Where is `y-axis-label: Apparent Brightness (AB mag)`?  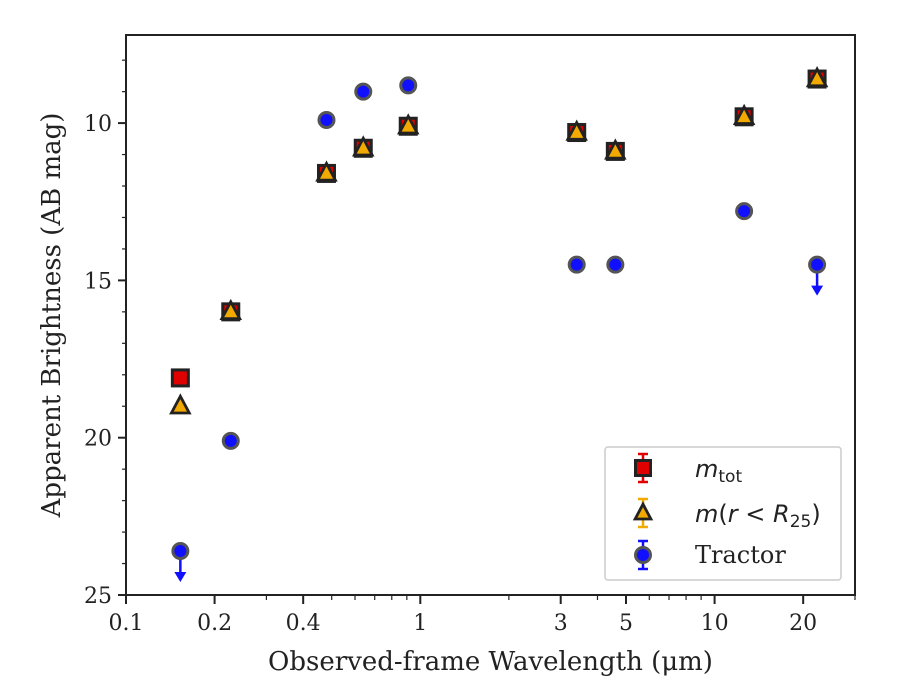
y-axis-label: Apparent Brightness (AB mag) is located at coordinates (52, 316).